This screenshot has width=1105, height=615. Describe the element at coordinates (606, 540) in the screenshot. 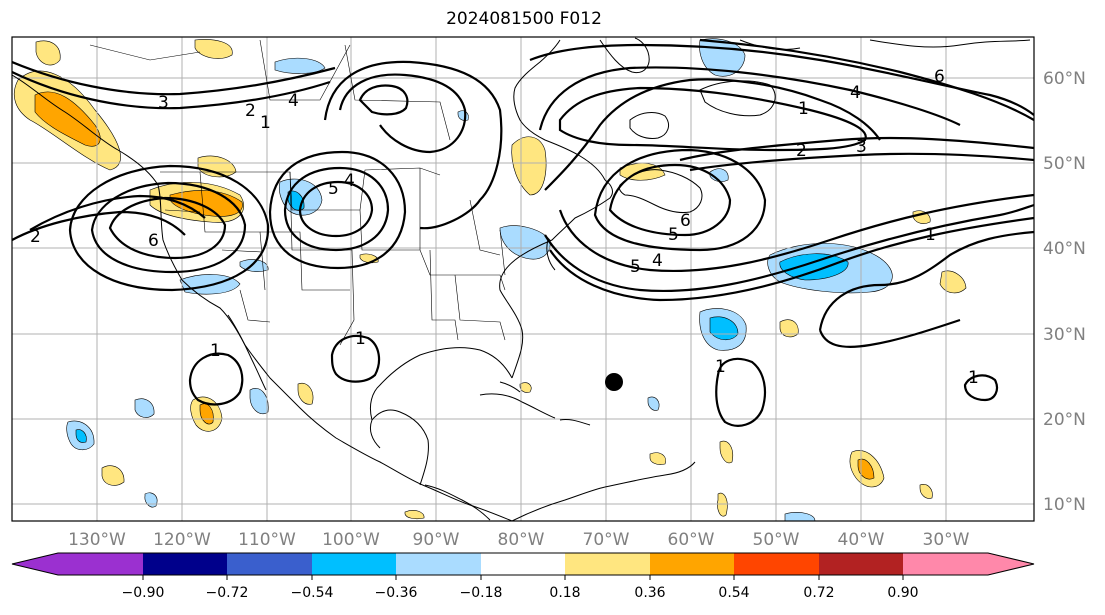

I see `lon-label: 70°W` at that location.